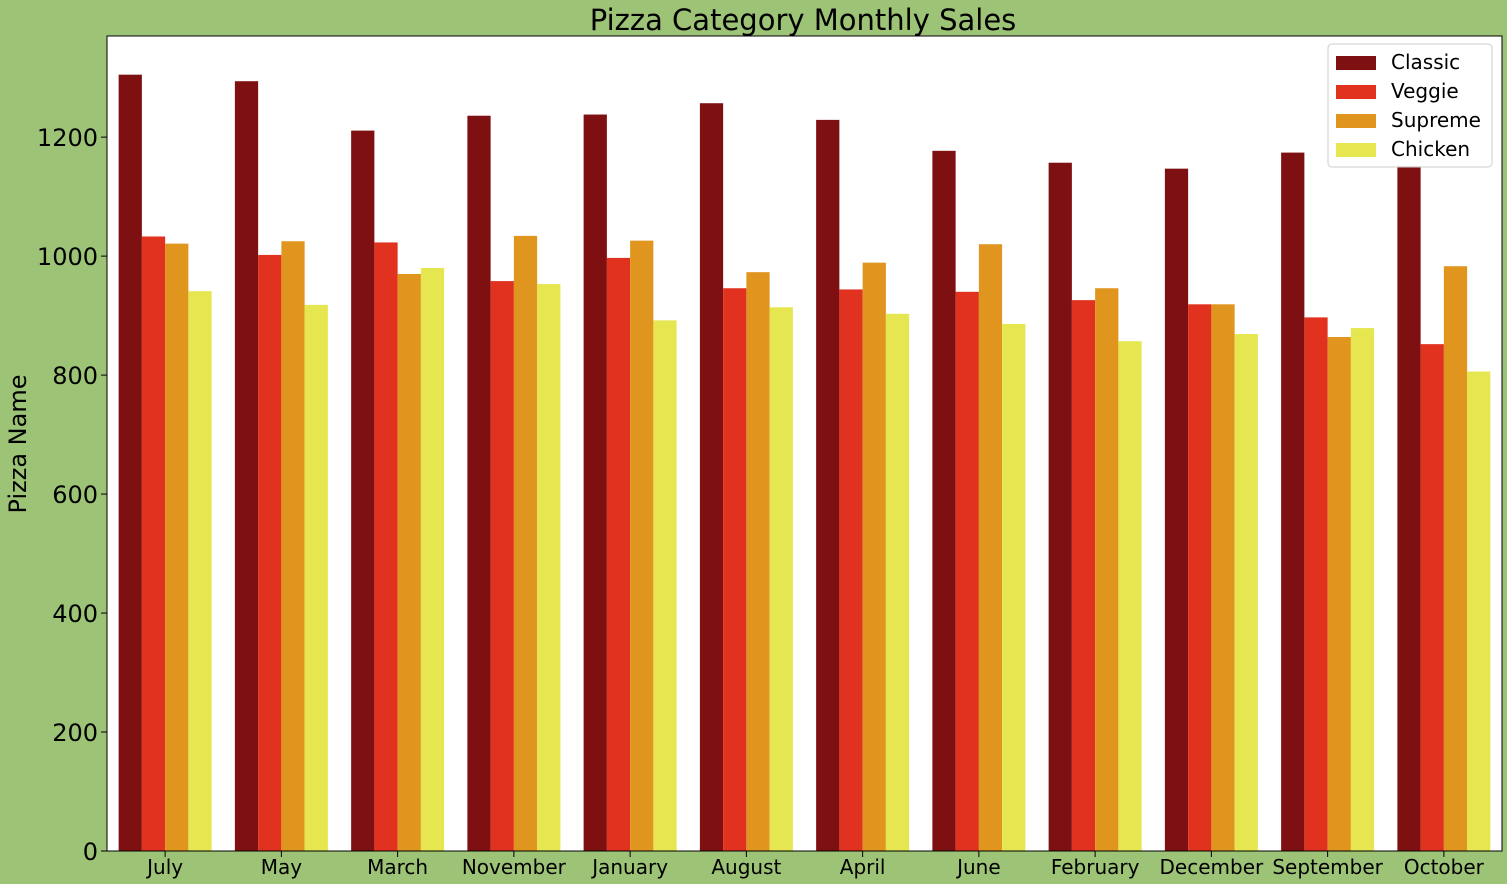 Image resolution: width=1507 pixels, height=884 pixels. I want to click on bar-chicken-october, so click(1479, 611).